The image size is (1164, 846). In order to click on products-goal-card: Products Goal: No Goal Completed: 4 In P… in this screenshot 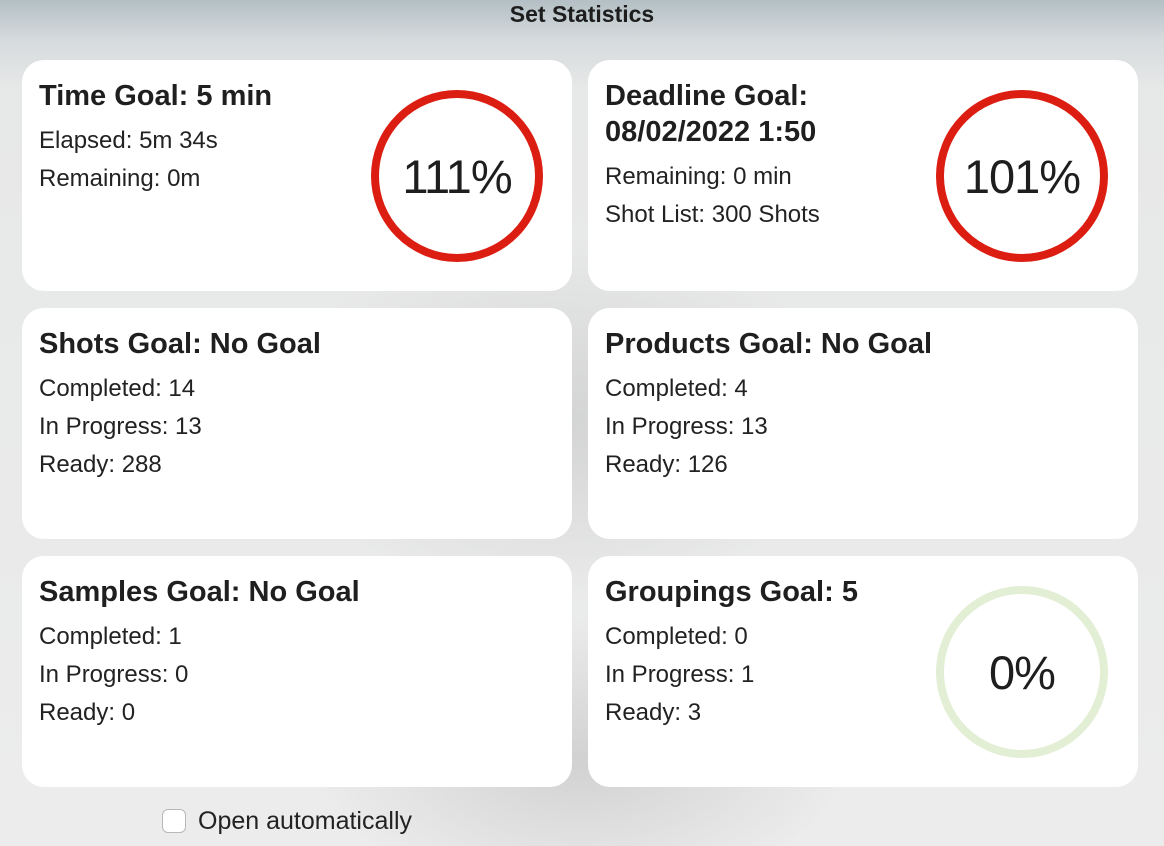, I will do `click(863, 423)`.